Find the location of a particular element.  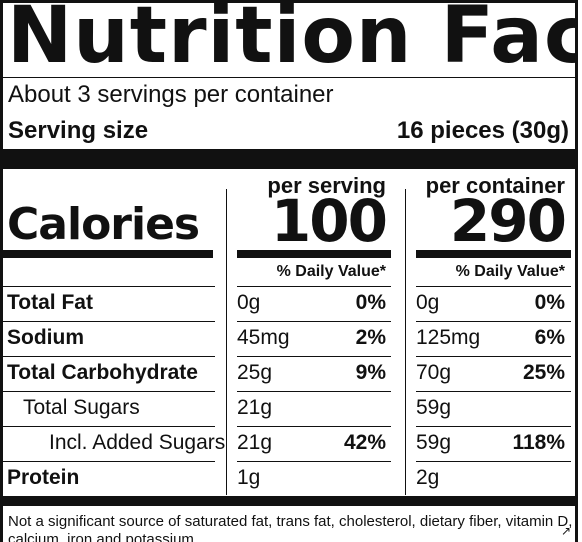

serving-size-value: 16 pieces (30g) is located at coordinates (482, 130).